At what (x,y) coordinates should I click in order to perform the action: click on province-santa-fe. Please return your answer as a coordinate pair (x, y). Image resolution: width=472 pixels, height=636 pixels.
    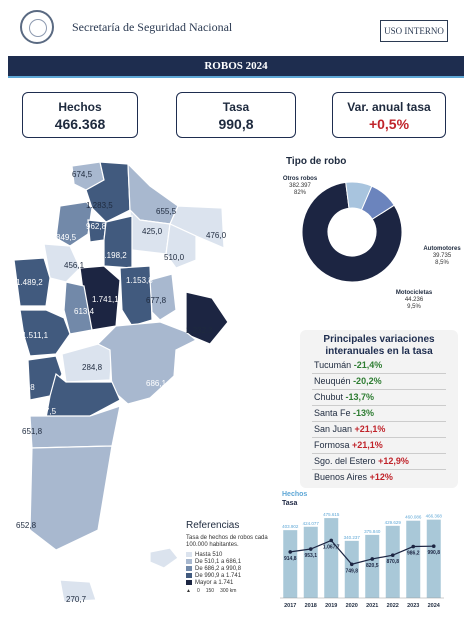
    Looking at the image, I should click on (136, 296).